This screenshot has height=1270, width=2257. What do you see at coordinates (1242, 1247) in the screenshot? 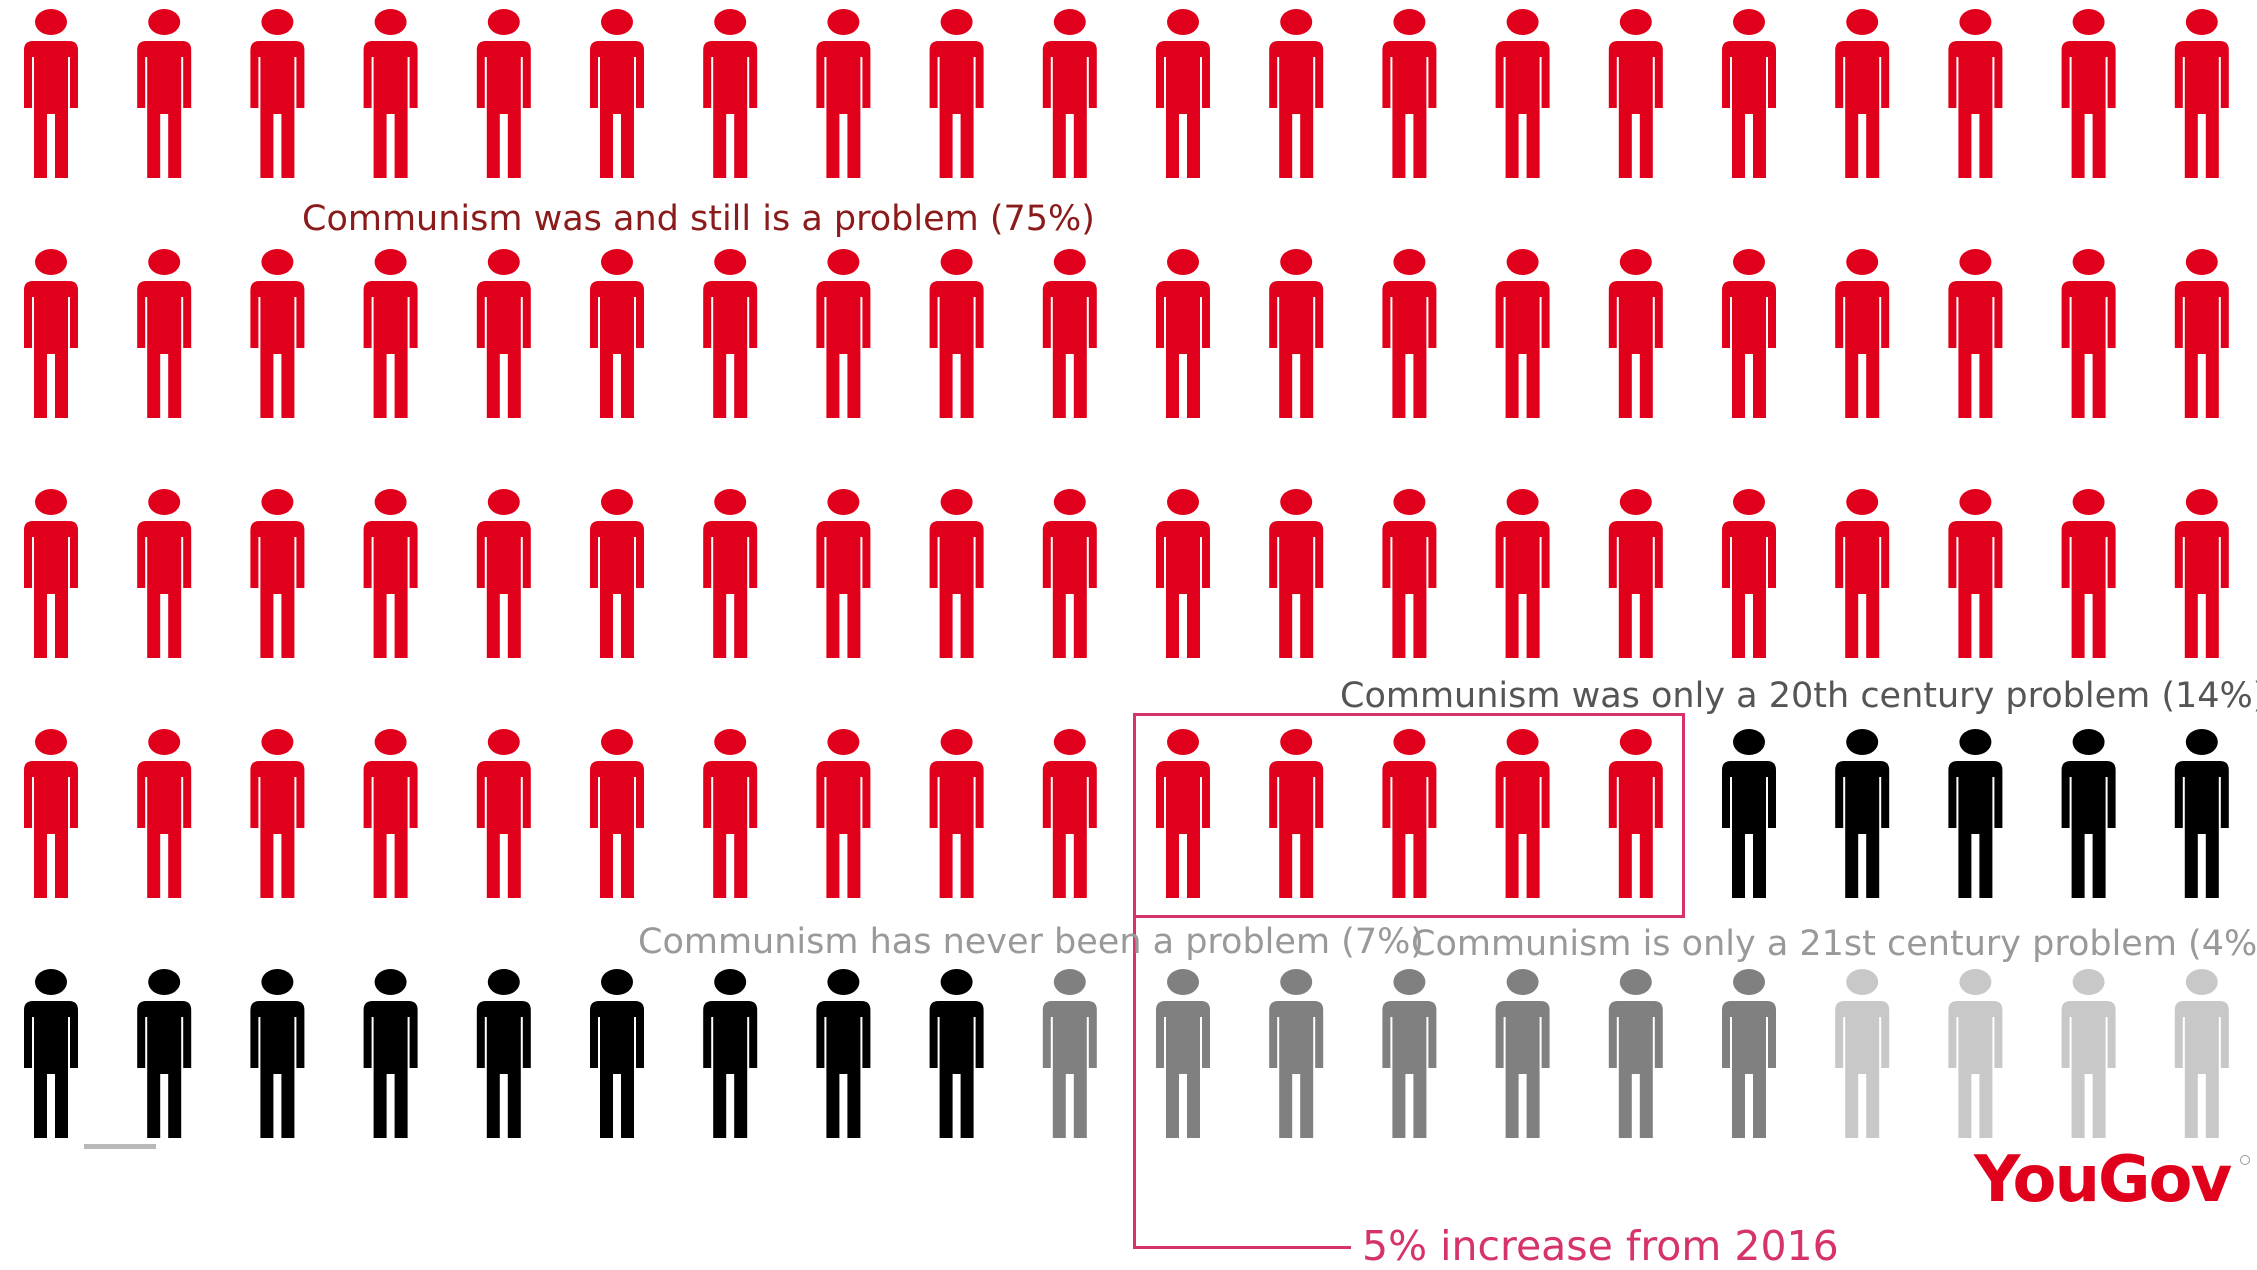
I see `increase-bracket-foot` at bounding box center [1242, 1247].